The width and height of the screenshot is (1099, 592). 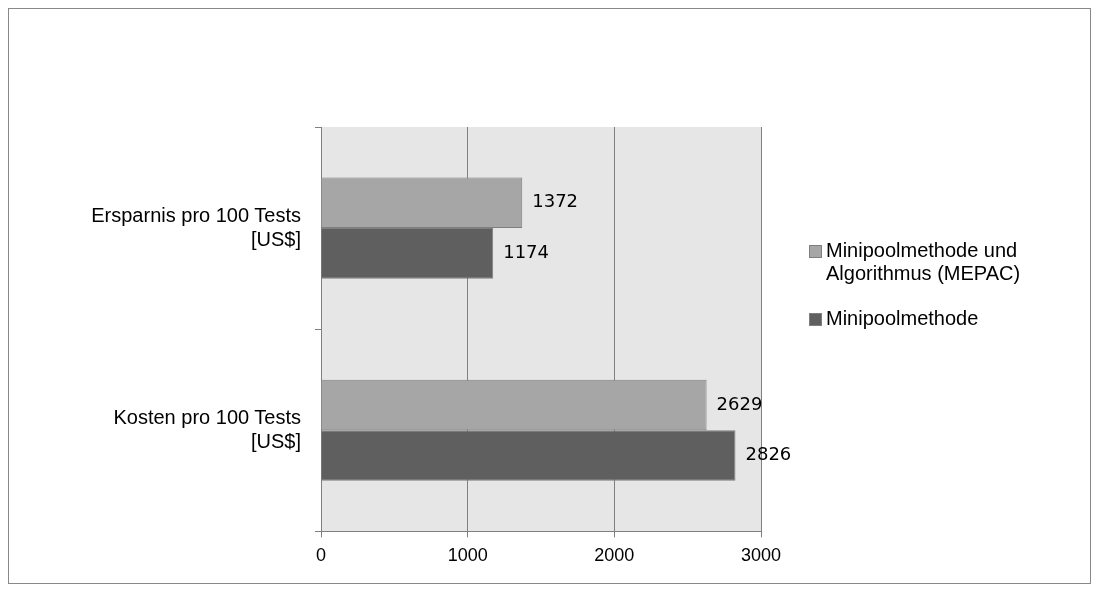 I want to click on x-tick-label: 3000, so click(x=761, y=555).